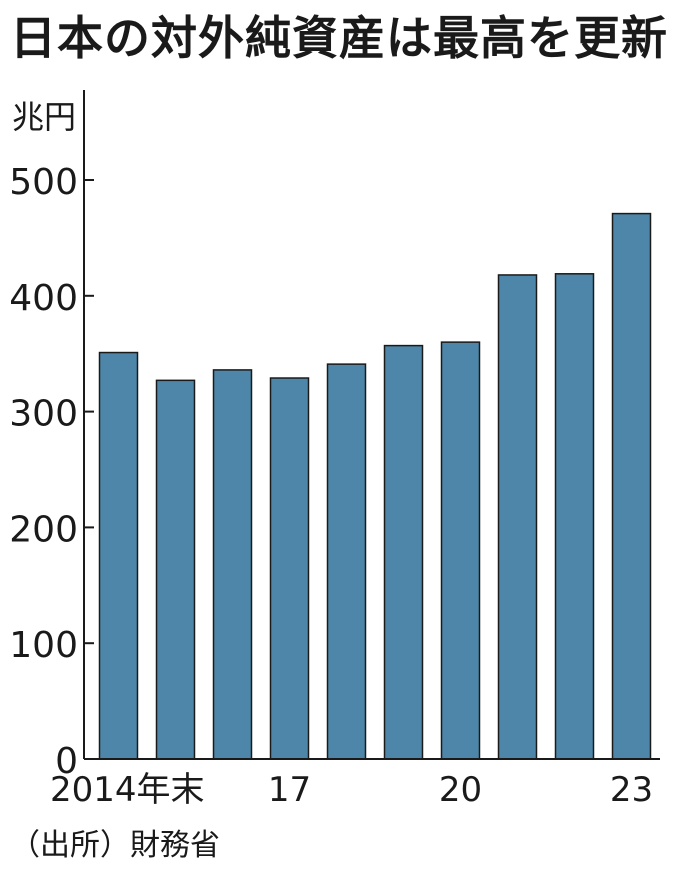 Image resolution: width=696 pixels, height=882 pixels. What do you see at coordinates (460, 790) in the screenshot?
I see `x-tick-label: 20` at bounding box center [460, 790].